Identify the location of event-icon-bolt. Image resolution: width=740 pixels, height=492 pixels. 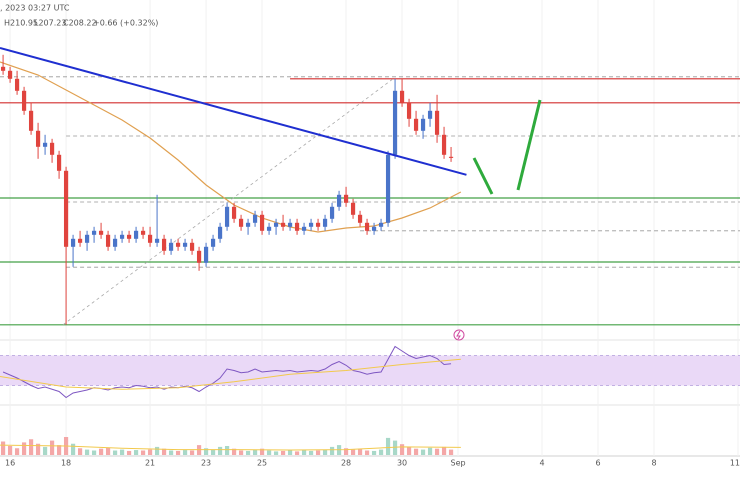
(458, 335).